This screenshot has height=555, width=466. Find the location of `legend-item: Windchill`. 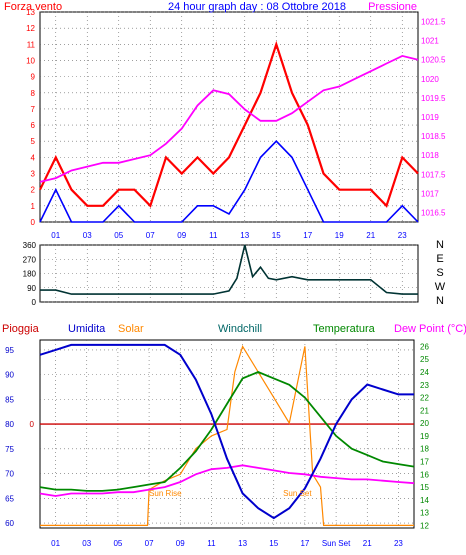

legend-item: Windchill is located at coordinates (240, 329).